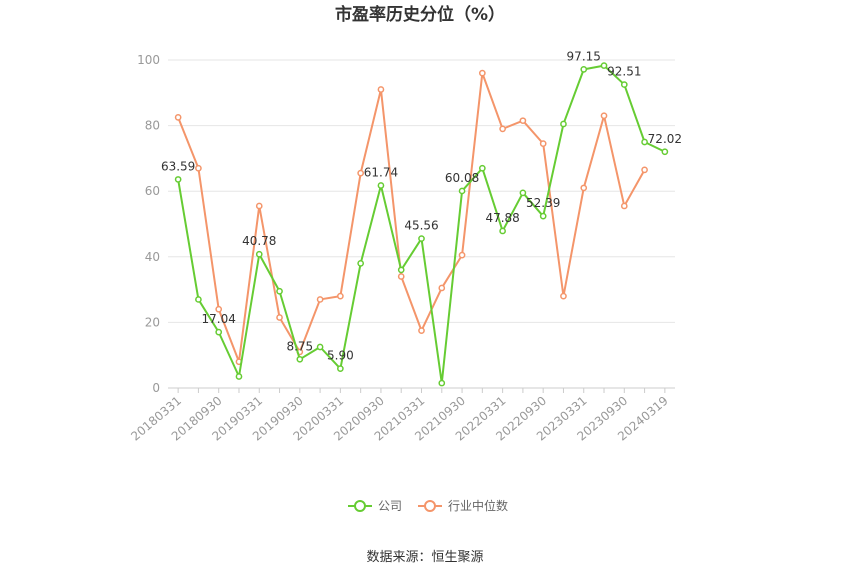 The image size is (850, 574). I want to click on y-tick-label: 40, so click(152, 257).